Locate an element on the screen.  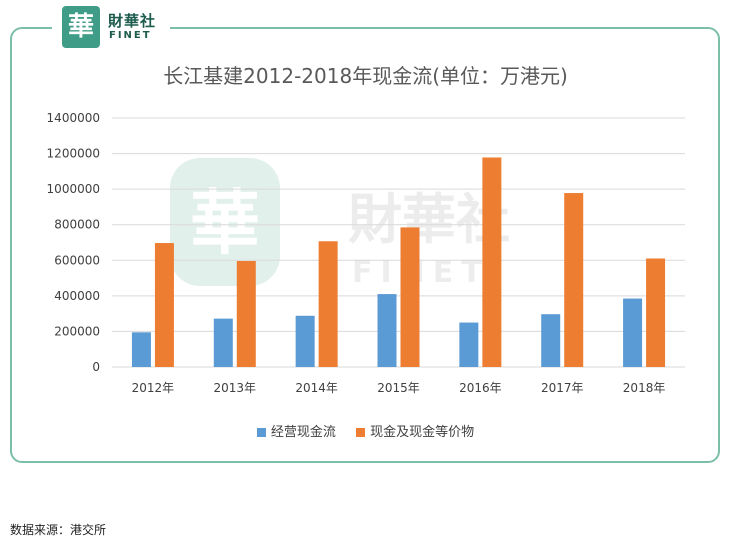
watermark: 華 財華社 FINET is located at coordinates (340, 224).